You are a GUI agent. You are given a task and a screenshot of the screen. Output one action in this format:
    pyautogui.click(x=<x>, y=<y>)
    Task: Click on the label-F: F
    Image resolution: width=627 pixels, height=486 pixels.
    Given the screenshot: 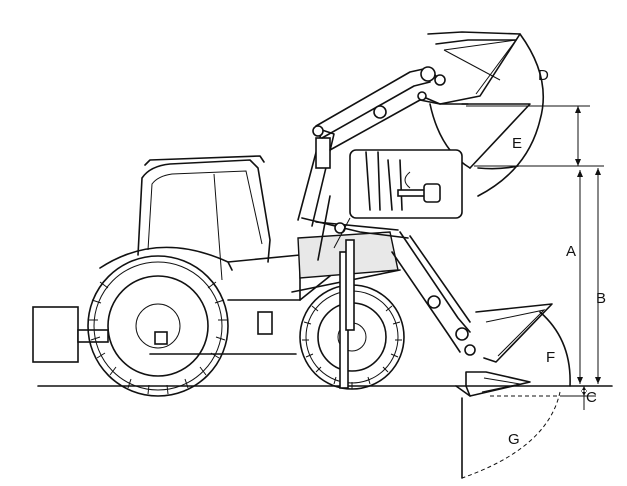 What is the action you would take?
    pyautogui.click(x=550, y=357)
    